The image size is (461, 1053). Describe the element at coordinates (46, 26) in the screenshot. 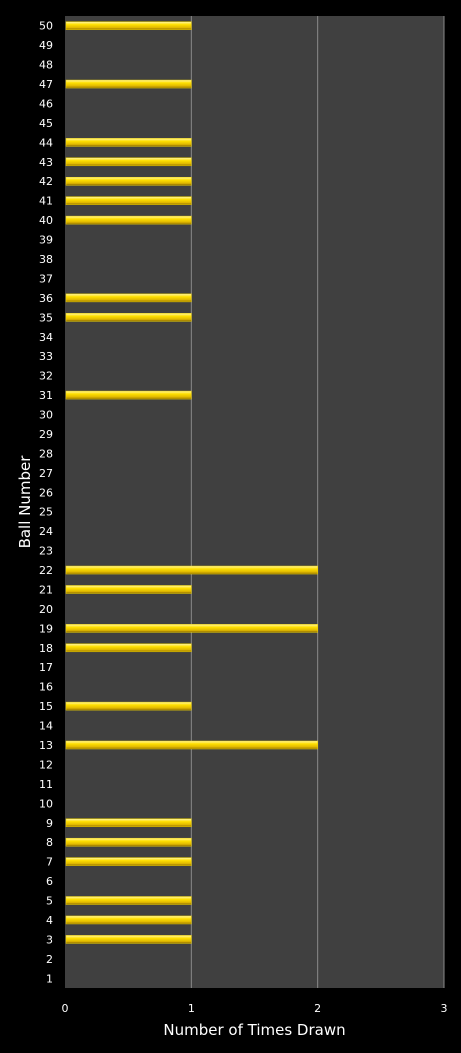

I see `y-tick-label: 50` at that location.